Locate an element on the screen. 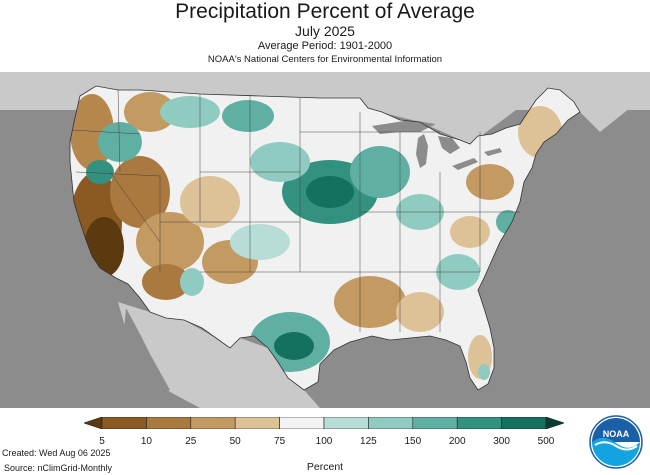 The width and height of the screenshot is (650, 475). patch-alabama-dry is located at coordinates (420, 312).